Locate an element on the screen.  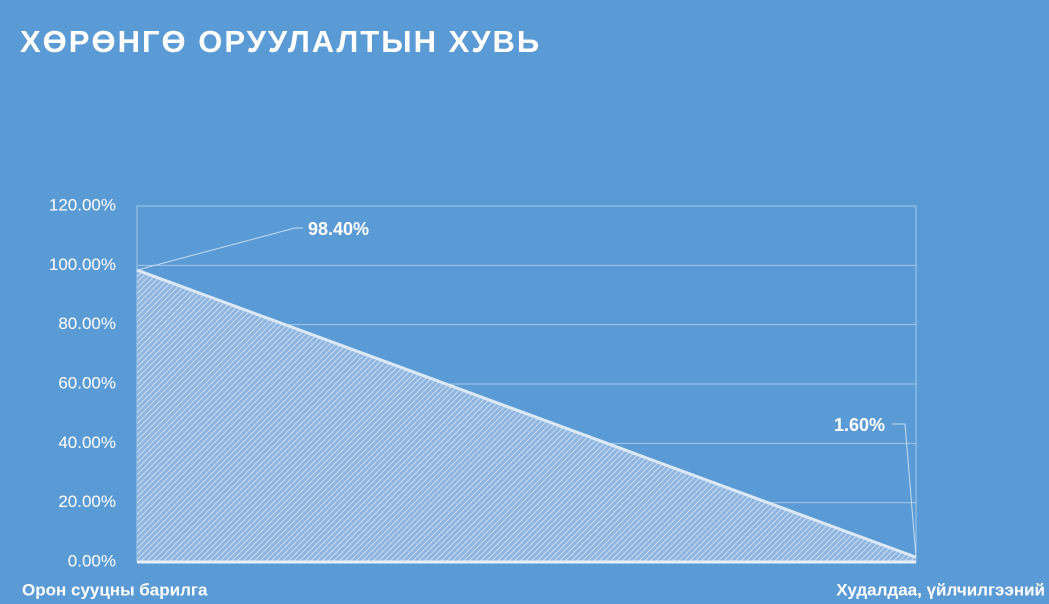
y-tick-label: 120.00% is located at coordinates (82, 204).